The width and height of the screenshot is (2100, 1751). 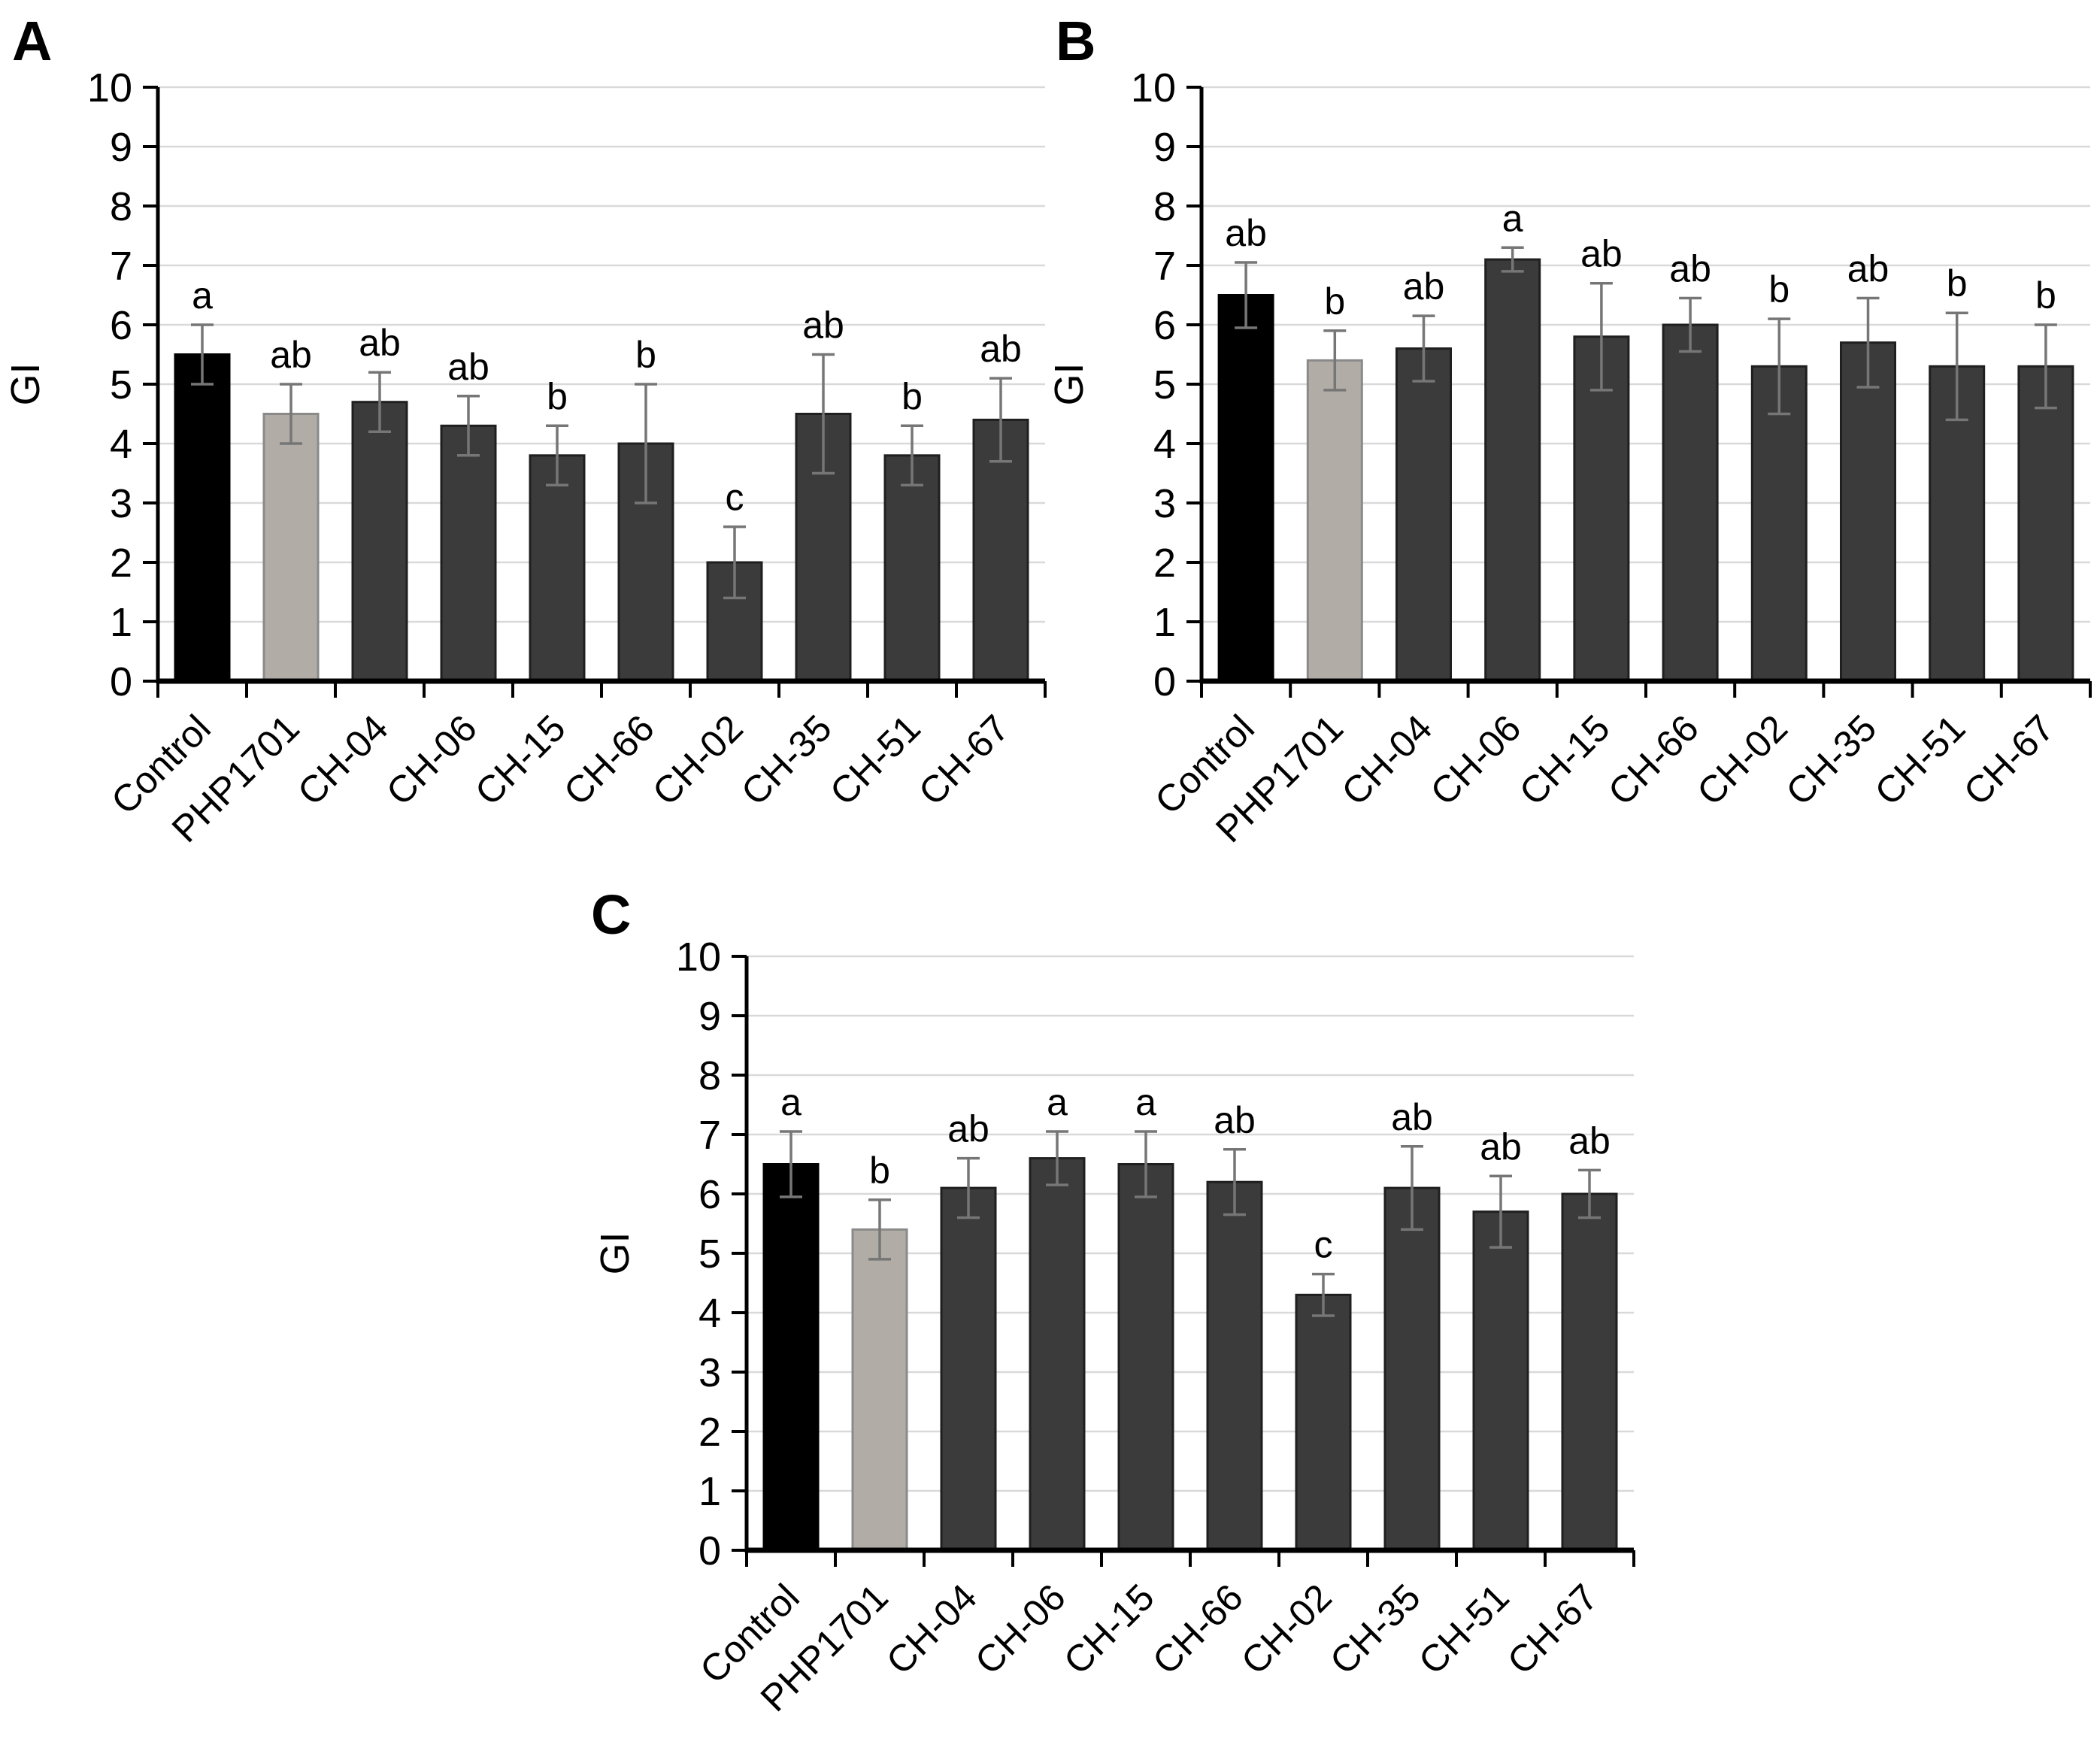 What do you see at coordinates (1109, 1629) in the screenshot?
I see `x-category-label: CH-15` at bounding box center [1109, 1629].